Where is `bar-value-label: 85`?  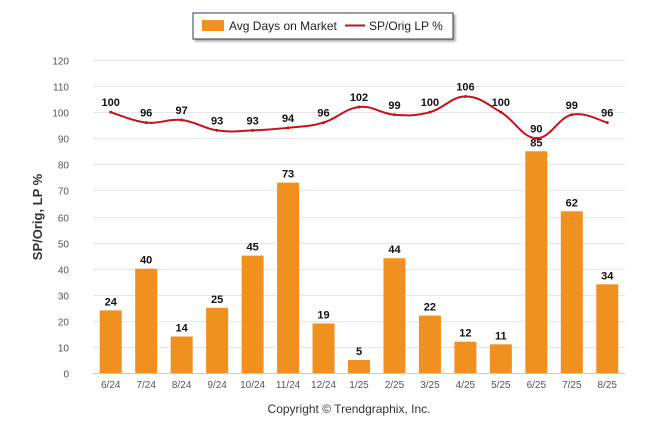
bar-value-label: 85 is located at coordinates (536, 143).